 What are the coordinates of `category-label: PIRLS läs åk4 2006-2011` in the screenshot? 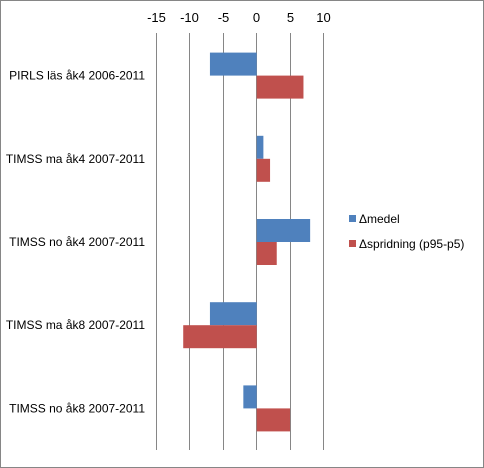 It's located at (77, 76).